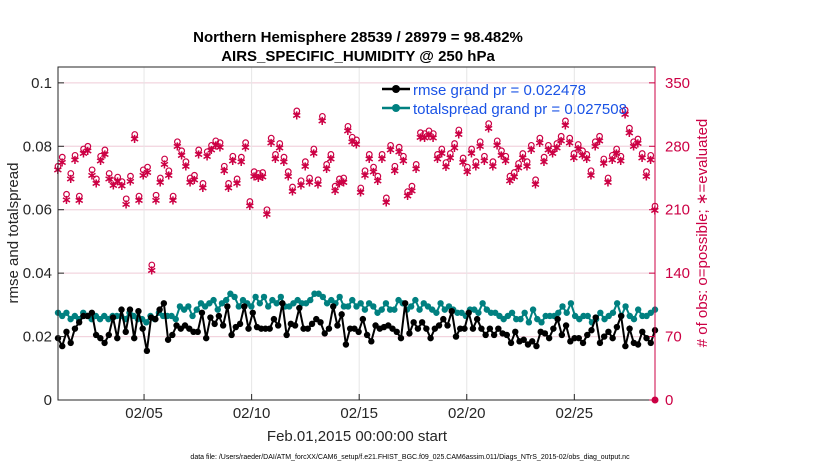 The image size is (830, 470). I want to click on y-right-tick-label: 350, so click(677, 83).